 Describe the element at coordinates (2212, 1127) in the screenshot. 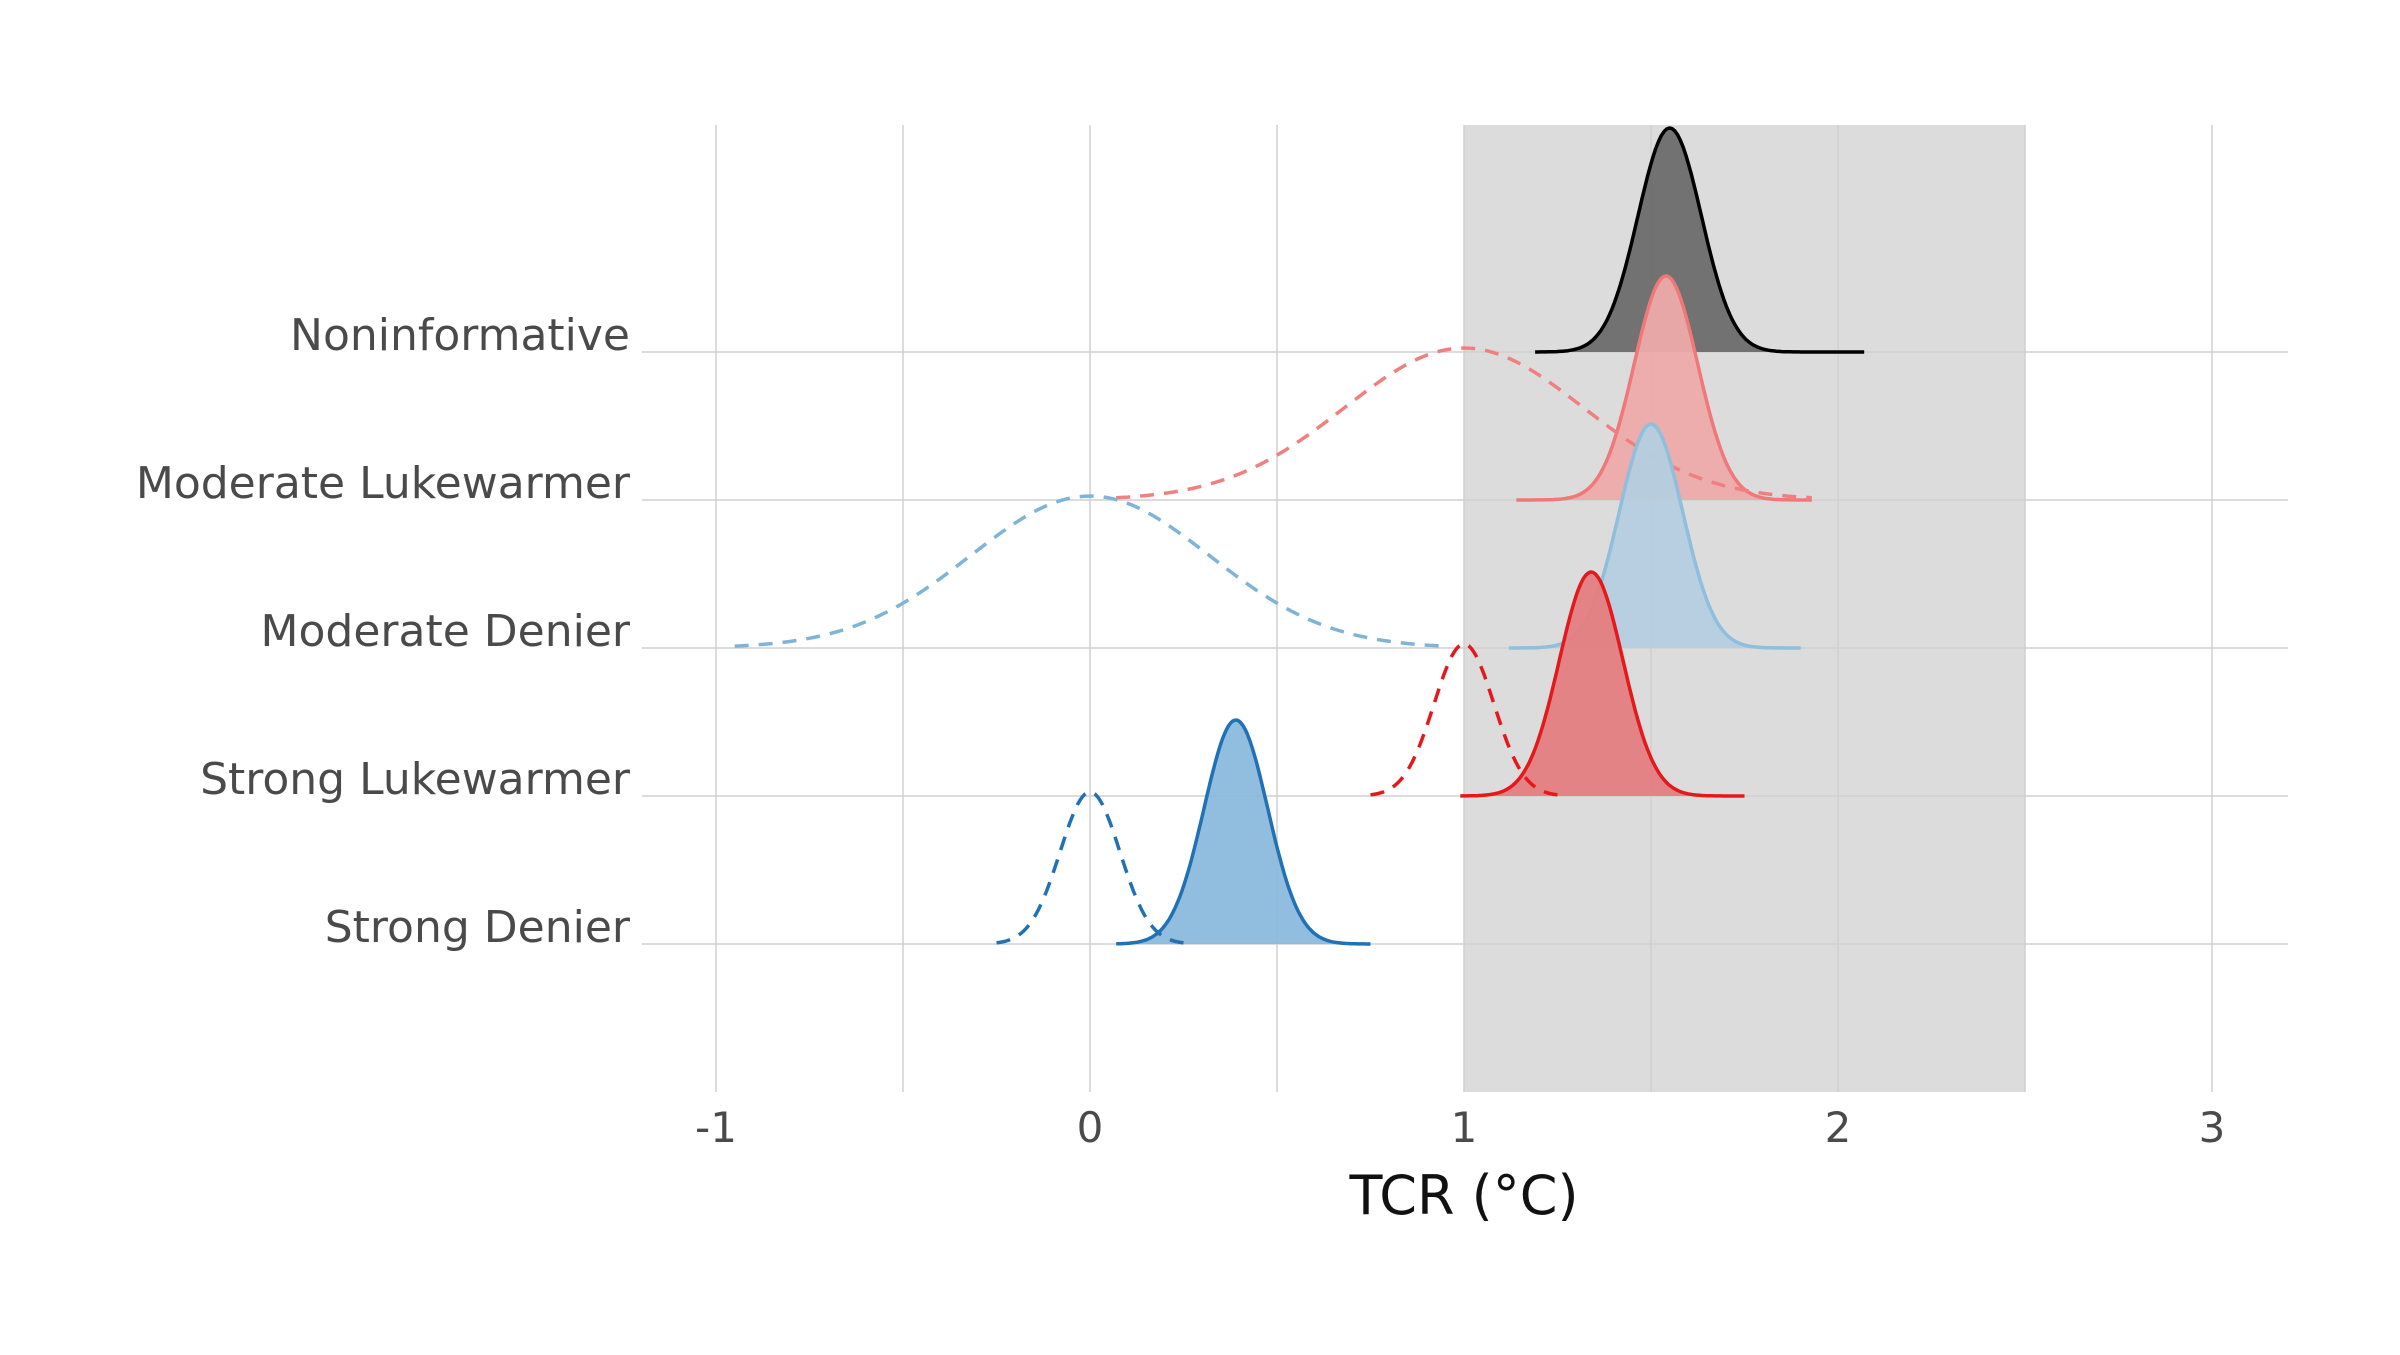

I see `x-tick-label: 3` at that location.